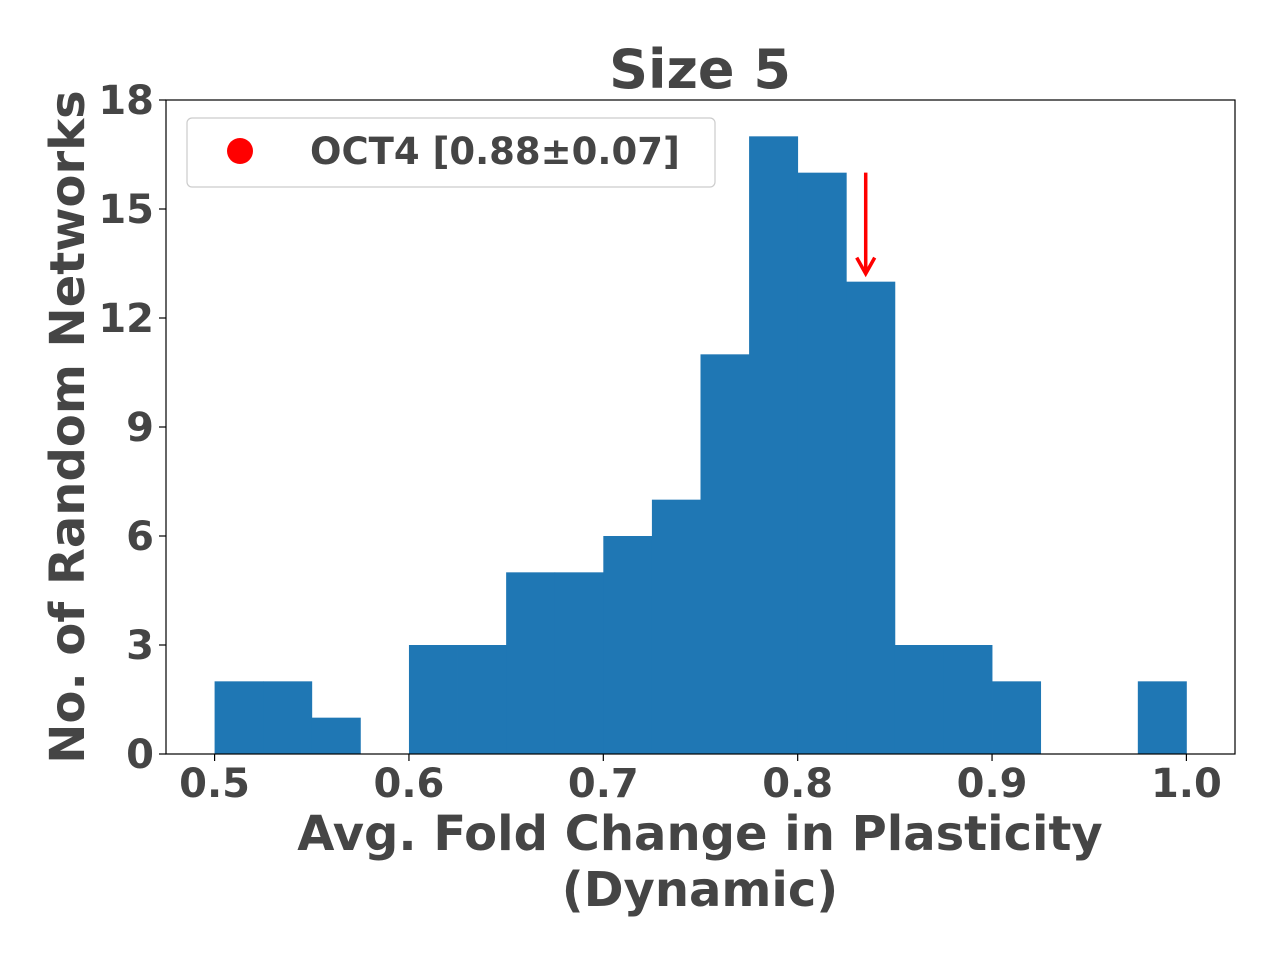 The width and height of the screenshot is (1280, 960). I want to click on legend-box, so click(451, 152).